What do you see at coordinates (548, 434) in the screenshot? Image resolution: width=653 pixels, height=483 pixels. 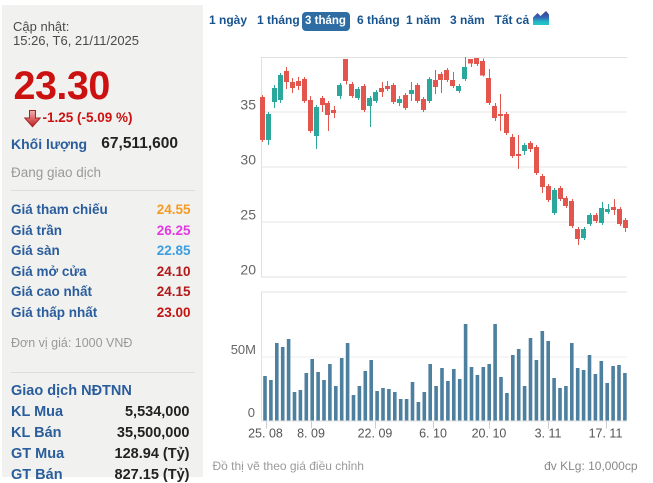 I see `svg-text: 3. 11` at bounding box center [548, 434].